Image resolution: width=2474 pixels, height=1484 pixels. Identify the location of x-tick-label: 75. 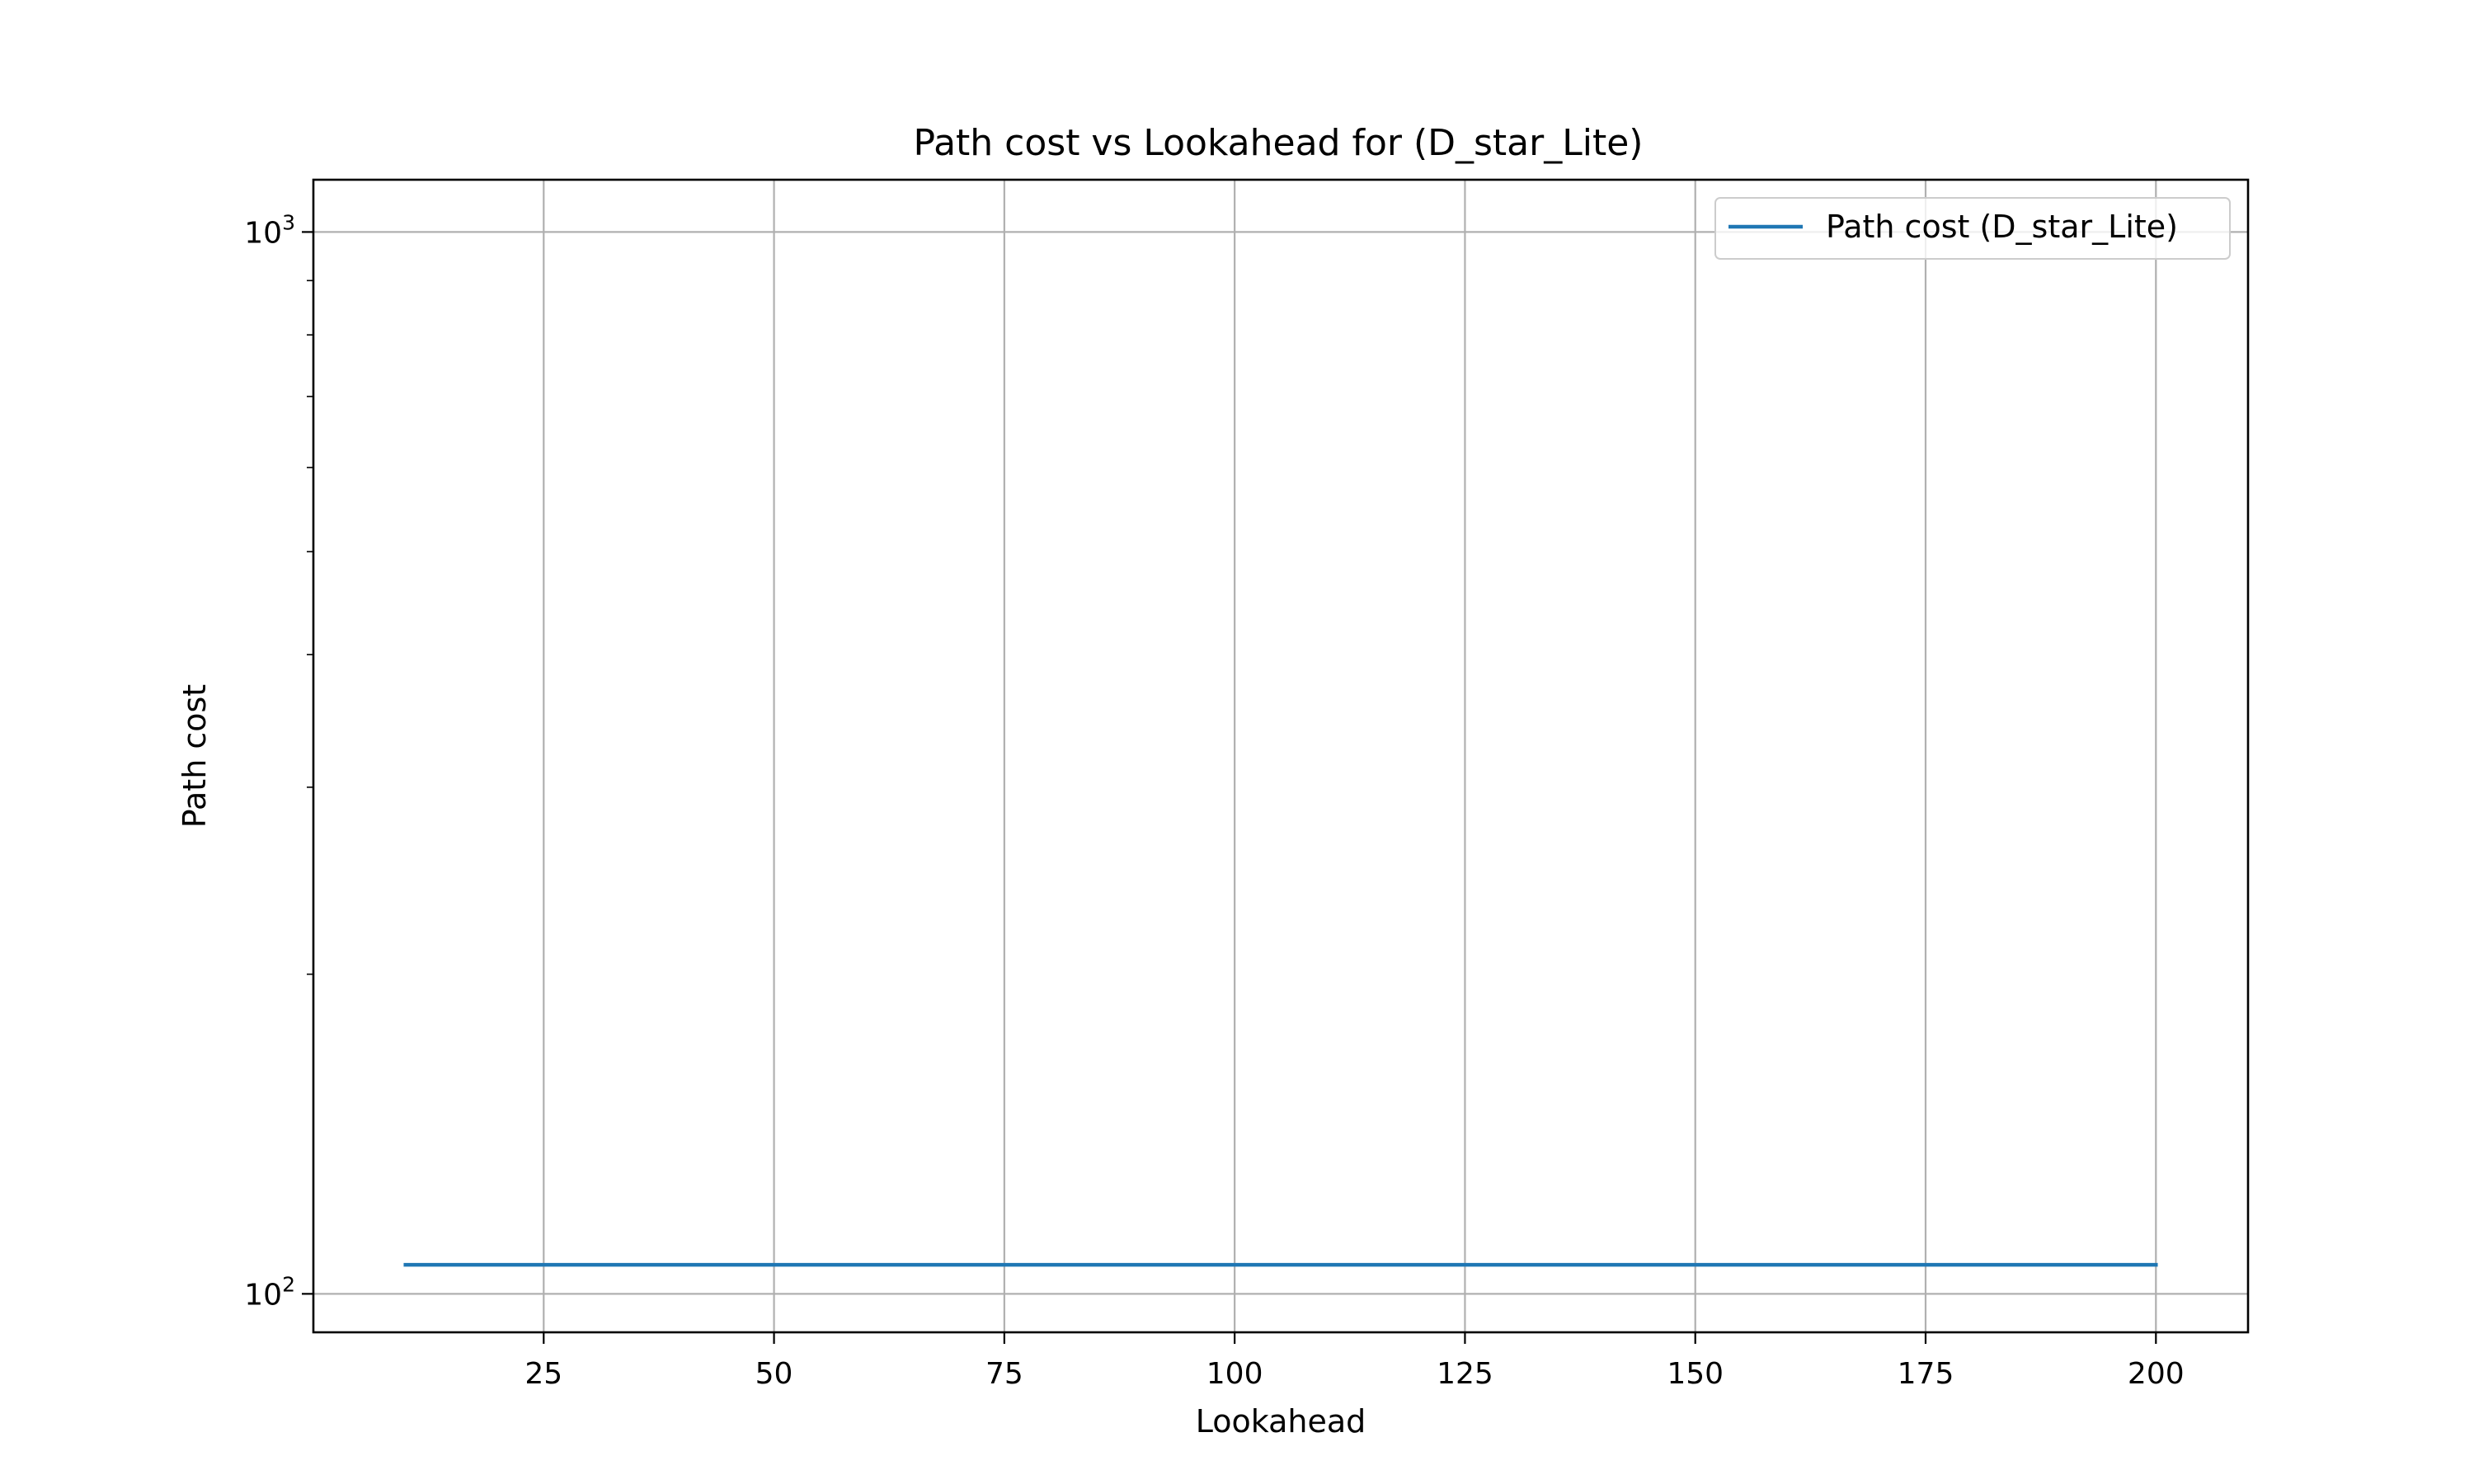
(1004, 1374).